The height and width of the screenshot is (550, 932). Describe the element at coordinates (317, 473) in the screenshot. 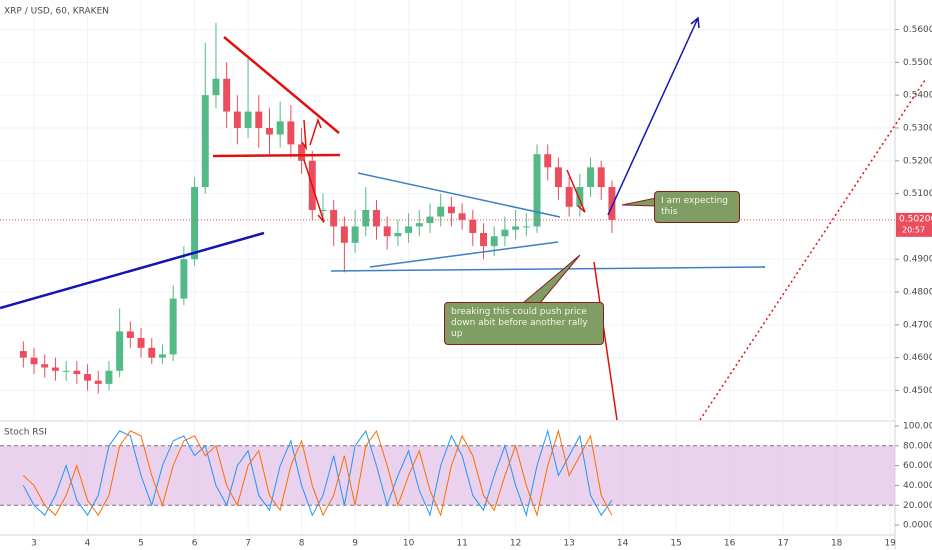

I see `stoch-line` at that location.